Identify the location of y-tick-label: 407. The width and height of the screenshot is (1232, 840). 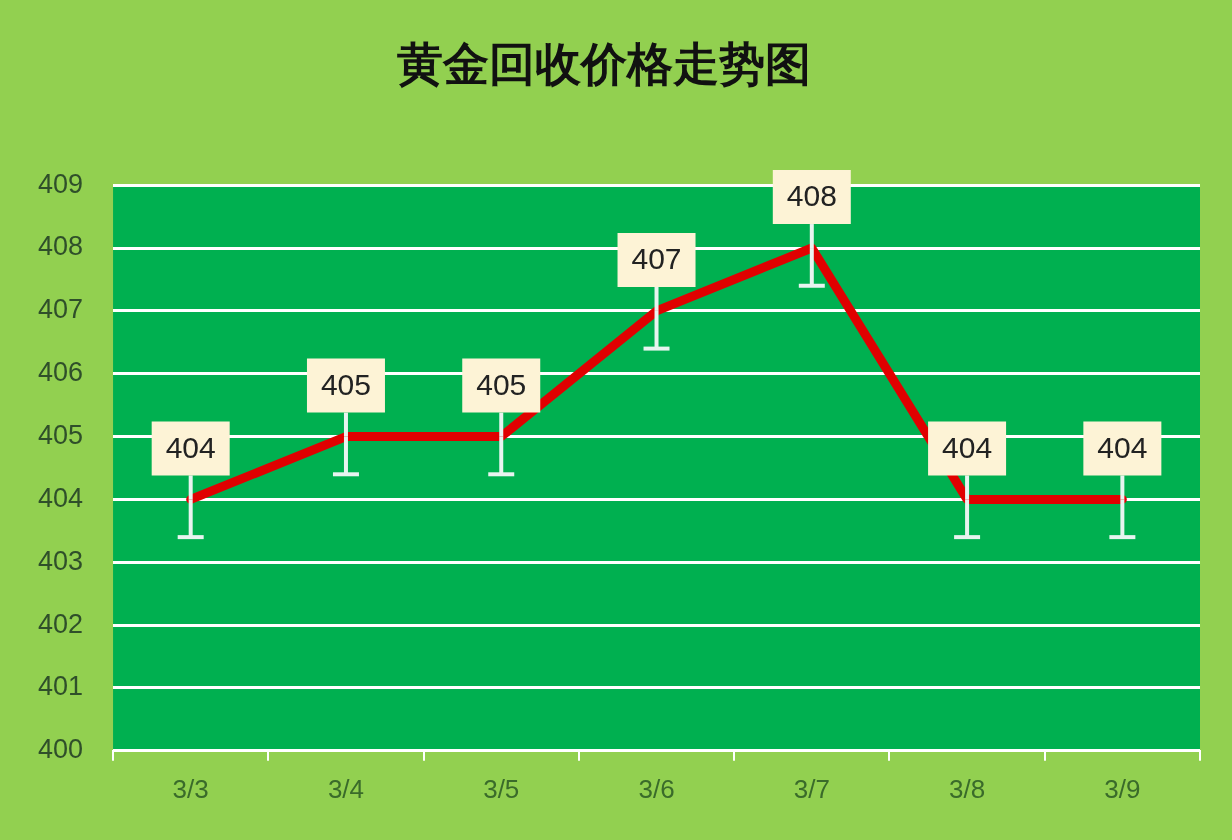
(60, 309).